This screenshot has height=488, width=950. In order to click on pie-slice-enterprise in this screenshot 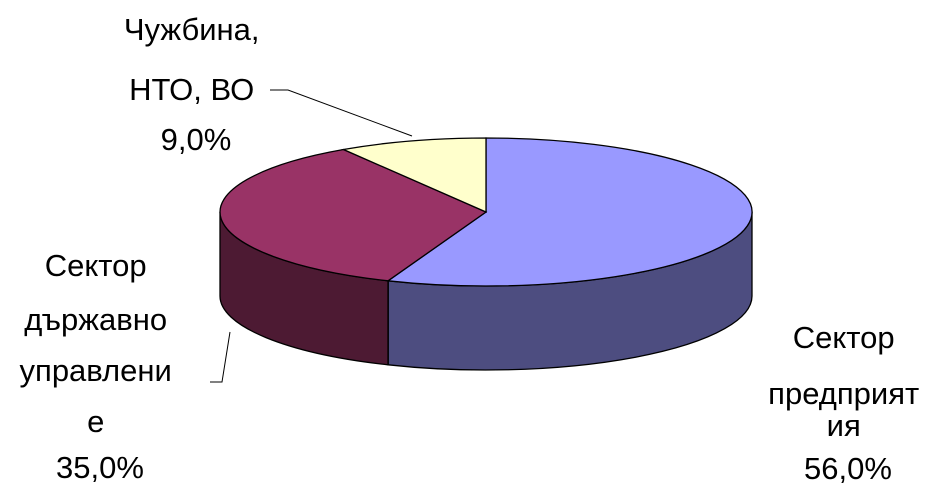, I will do `click(569, 212)`.